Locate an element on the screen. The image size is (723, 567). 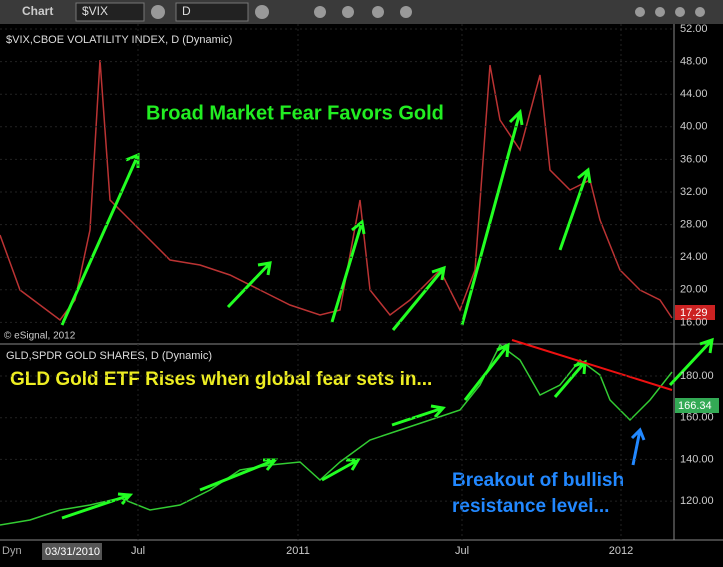
interval-field is located at coordinates (212, 12).